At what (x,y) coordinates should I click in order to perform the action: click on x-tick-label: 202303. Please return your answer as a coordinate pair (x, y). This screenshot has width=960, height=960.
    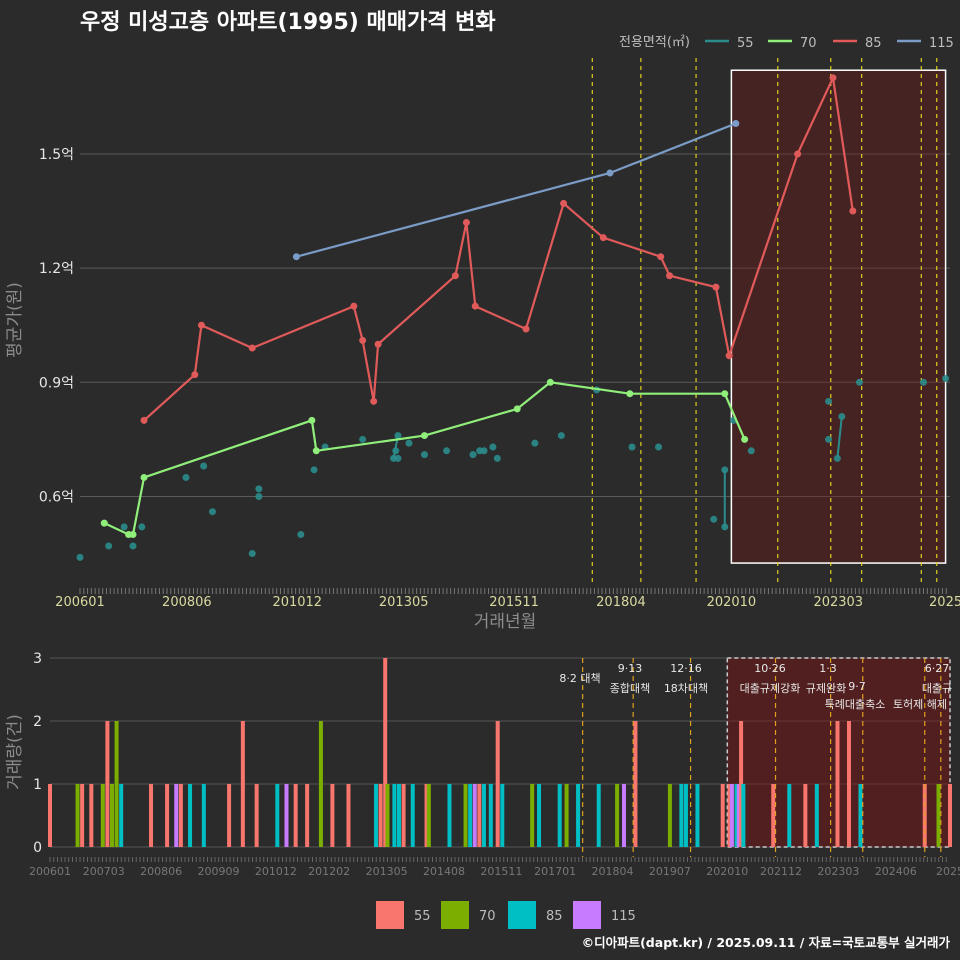
    Looking at the image, I should click on (838, 602).